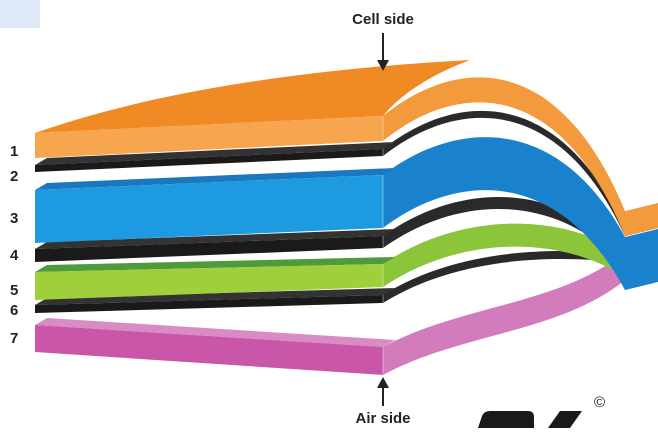 The image size is (658, 433). Describe the element at coordinates (530, 419) in the screenshot. I see `logo` at that location.